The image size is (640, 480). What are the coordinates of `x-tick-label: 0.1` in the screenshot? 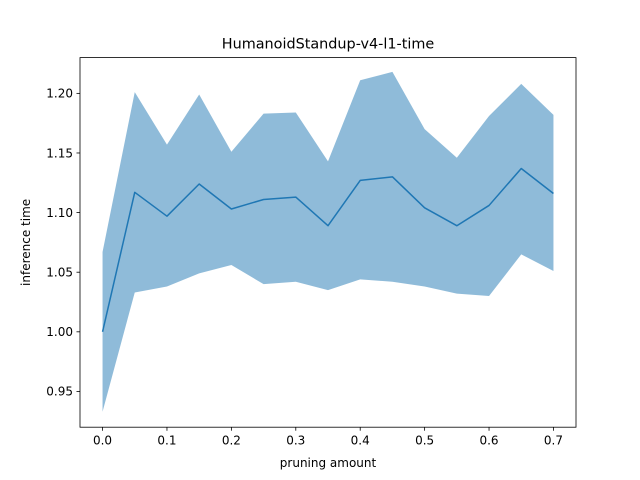 It's located at (166, 441).